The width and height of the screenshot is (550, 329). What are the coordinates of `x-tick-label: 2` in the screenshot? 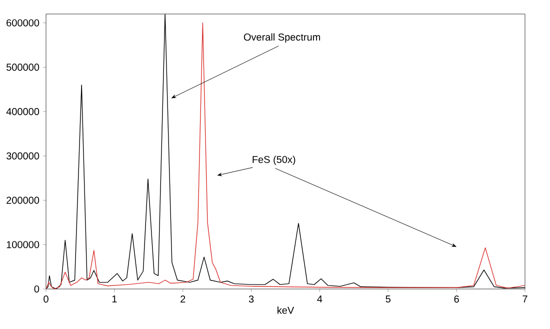 It's located at (183, 299).